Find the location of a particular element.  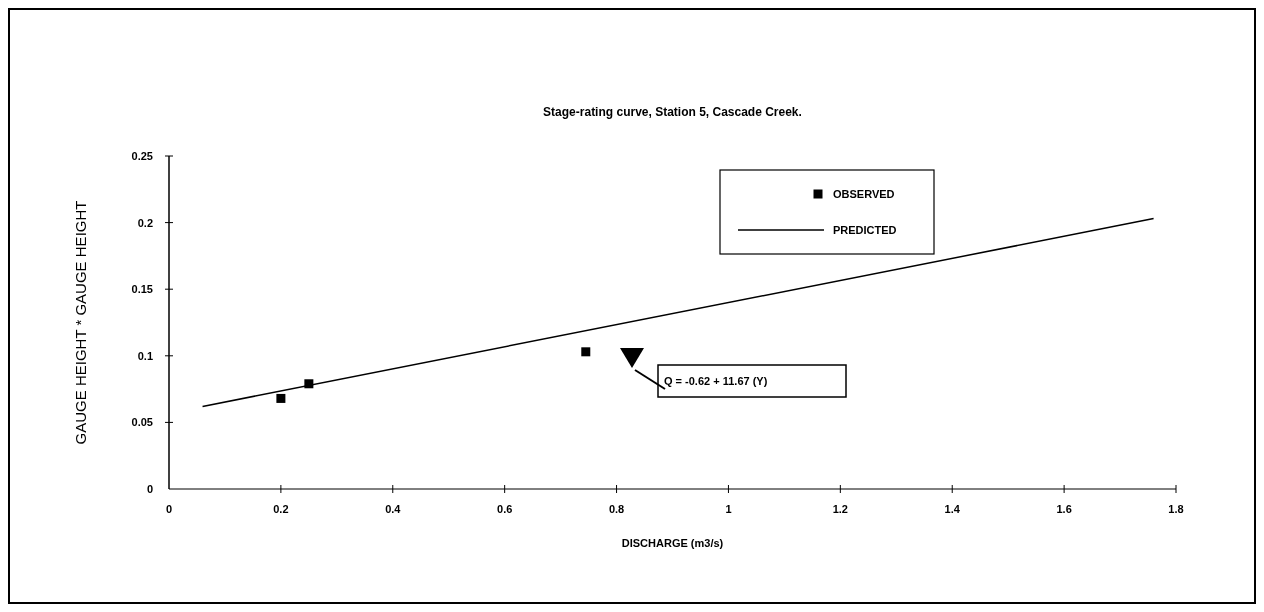

x-tick-label: 1.2 is located at coordinates (840, 509).